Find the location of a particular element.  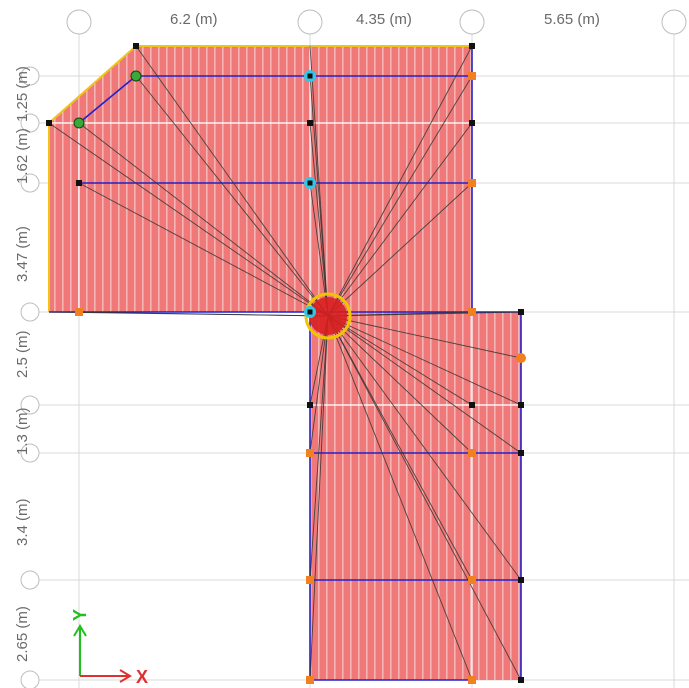

dim-y-7: 2.65 (m) is located at coordinates (22, 634).